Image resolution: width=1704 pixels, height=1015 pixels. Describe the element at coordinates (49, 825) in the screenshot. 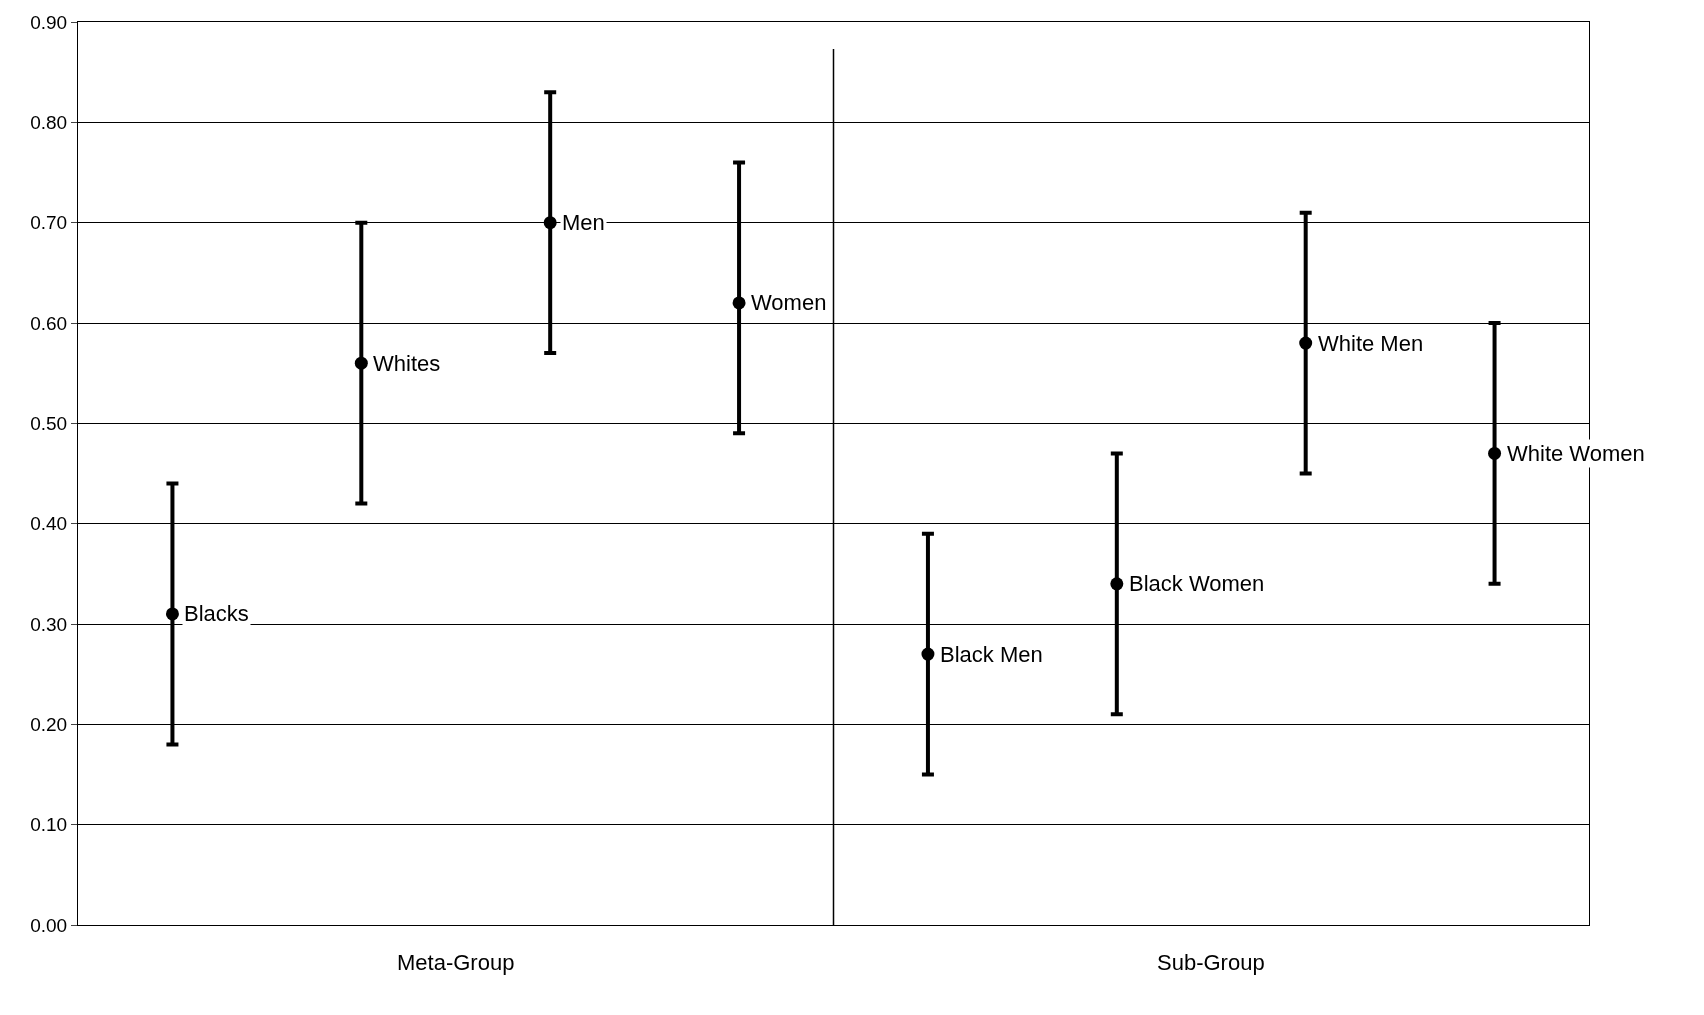

I see `y-tick-label: 0.10` at that location.